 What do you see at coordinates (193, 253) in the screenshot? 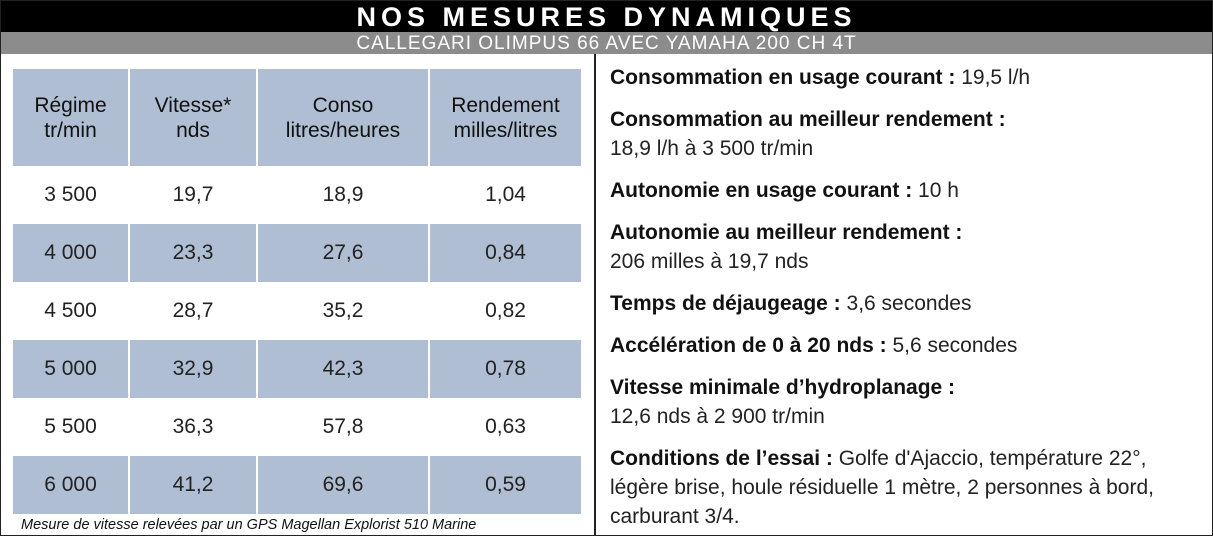
I see `cell-vitesse: 23,3` at bounding box center [193, 253].